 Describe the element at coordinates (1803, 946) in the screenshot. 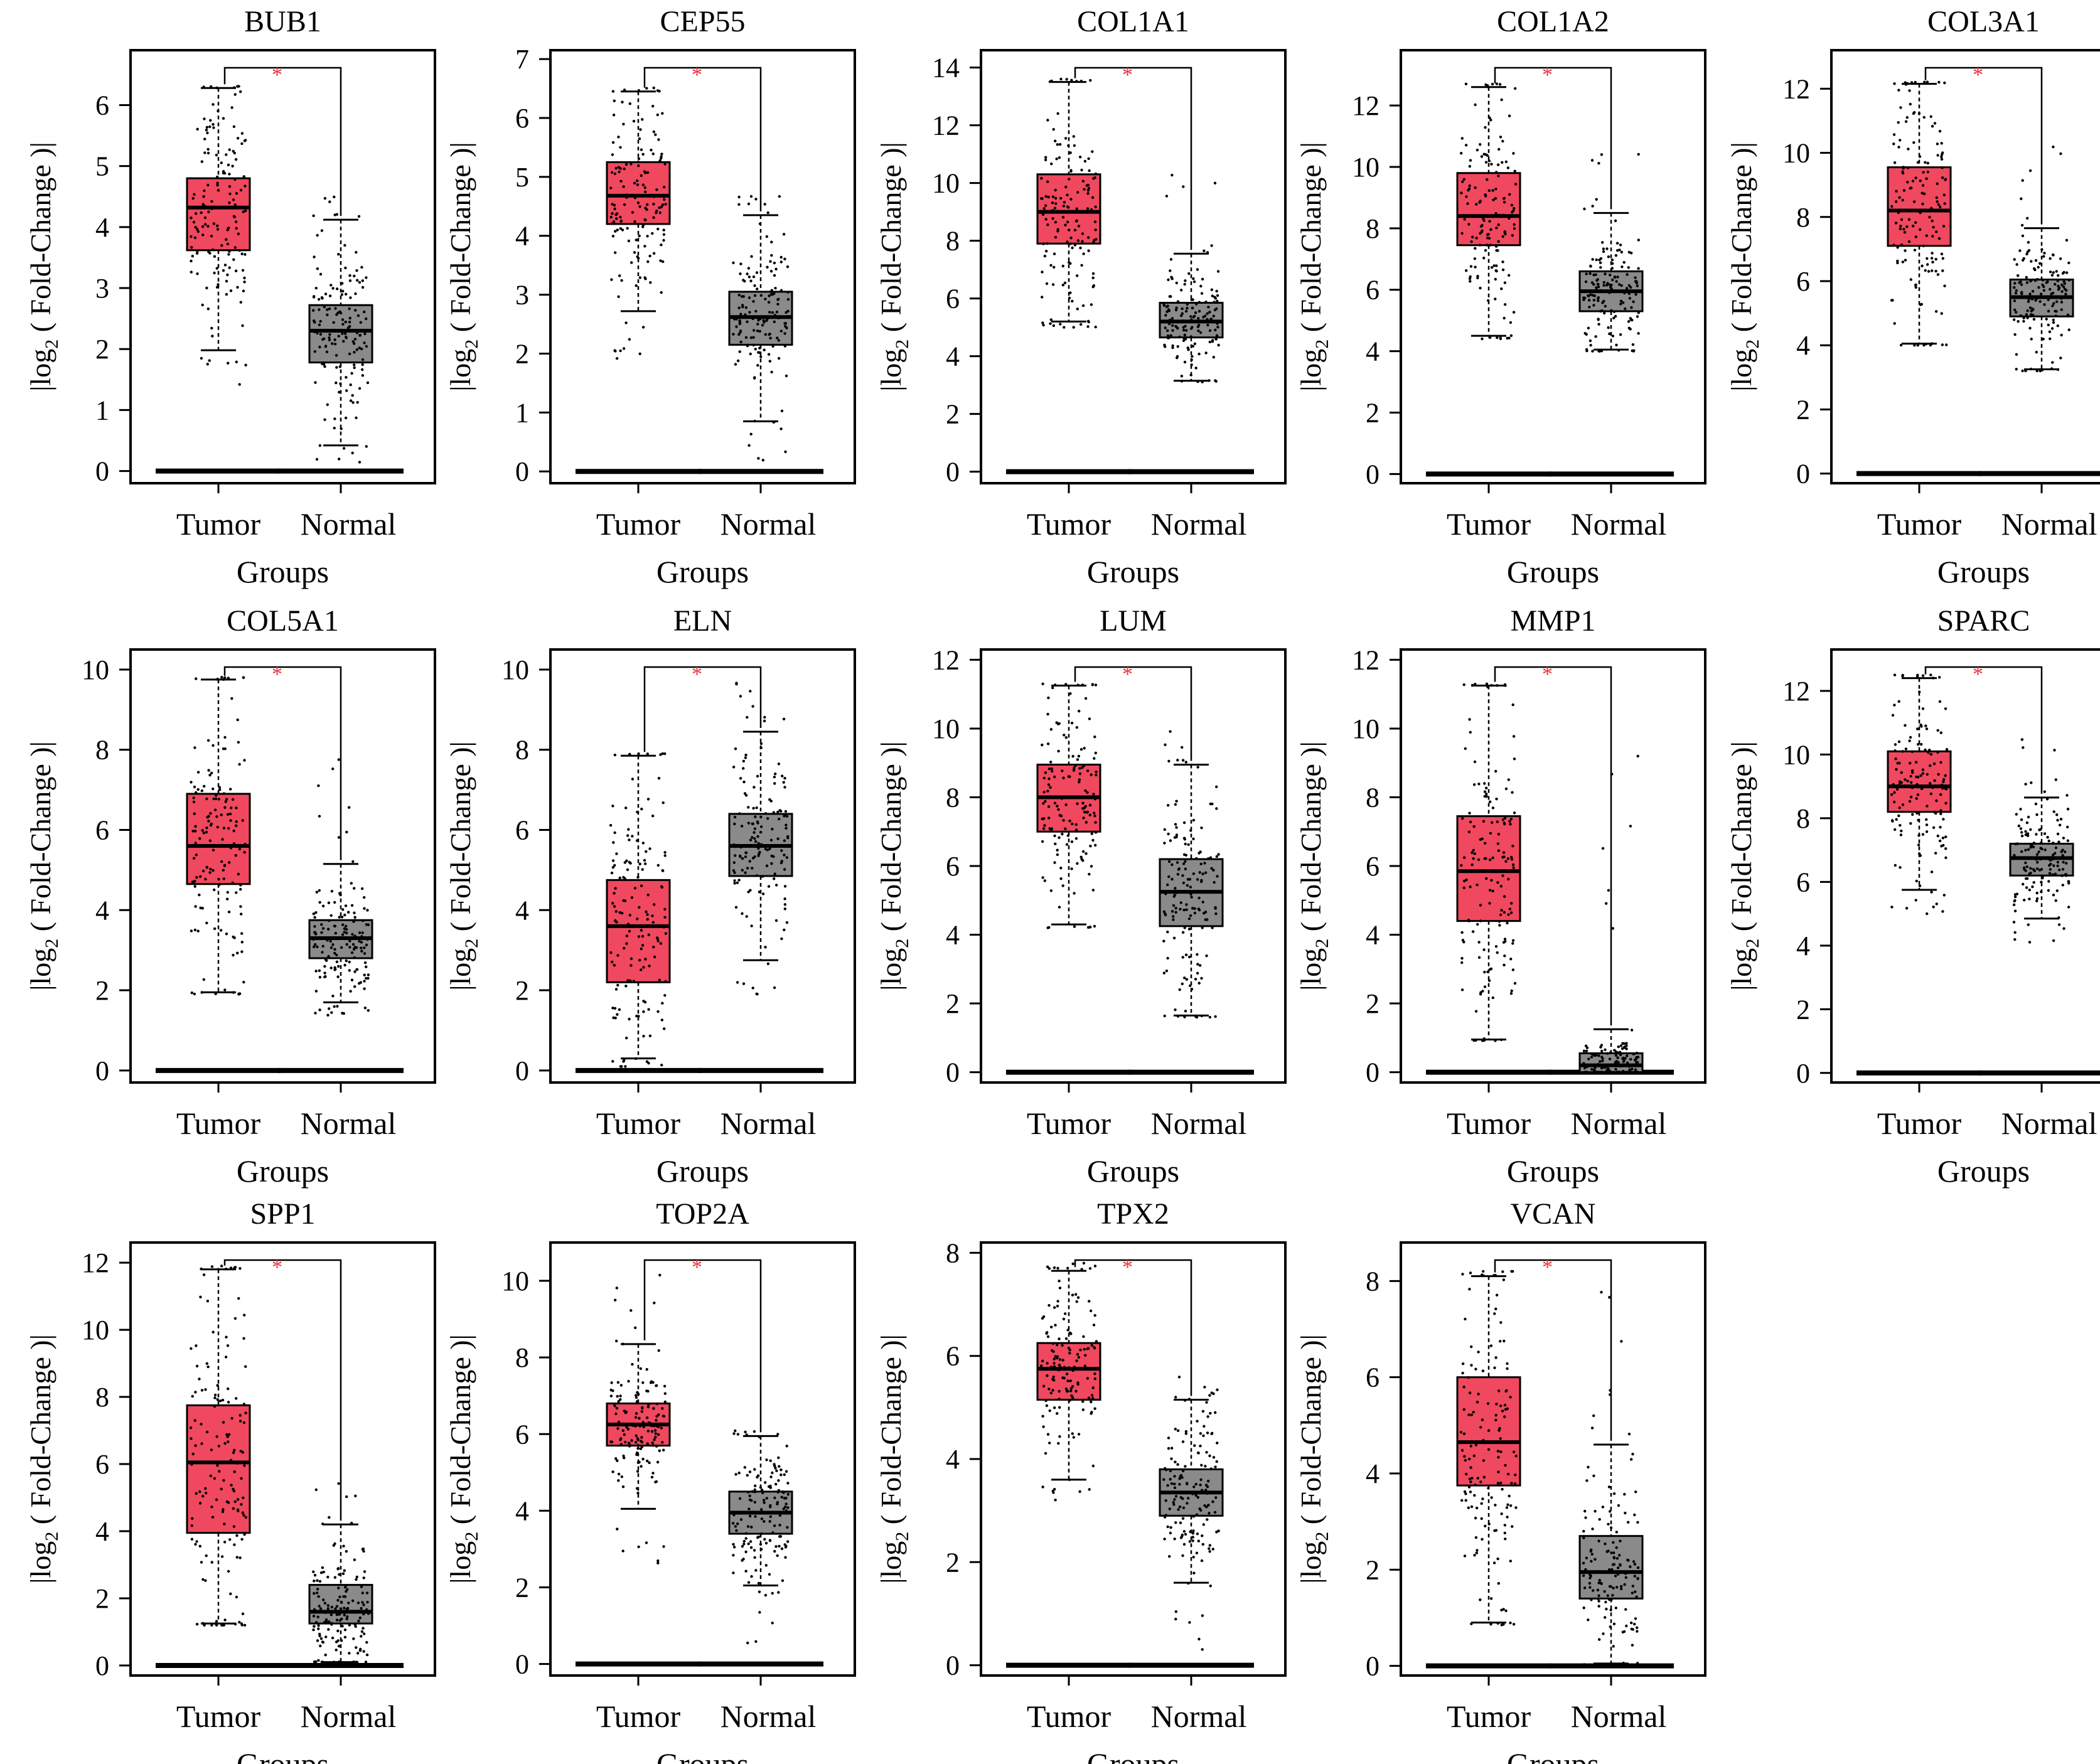

I see `y-tick-label: 4` at that location.